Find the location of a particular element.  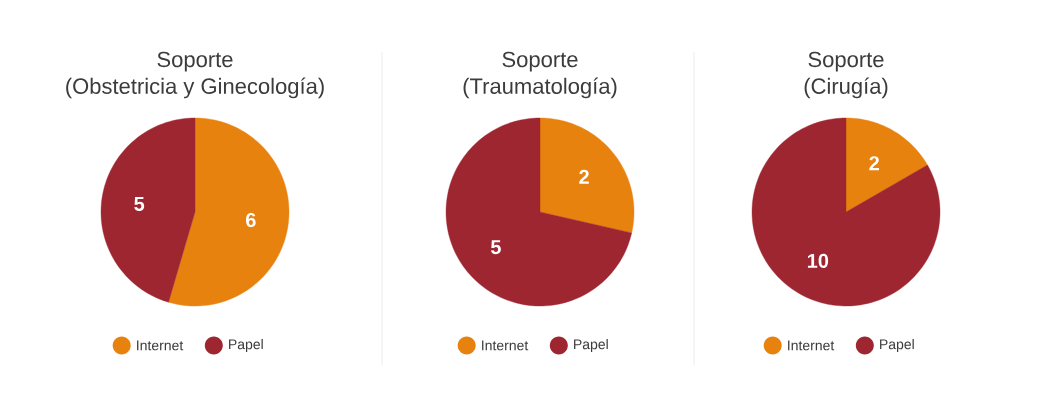

chart-subtitle: (Cirugía) is located at coordinates (846, 88).